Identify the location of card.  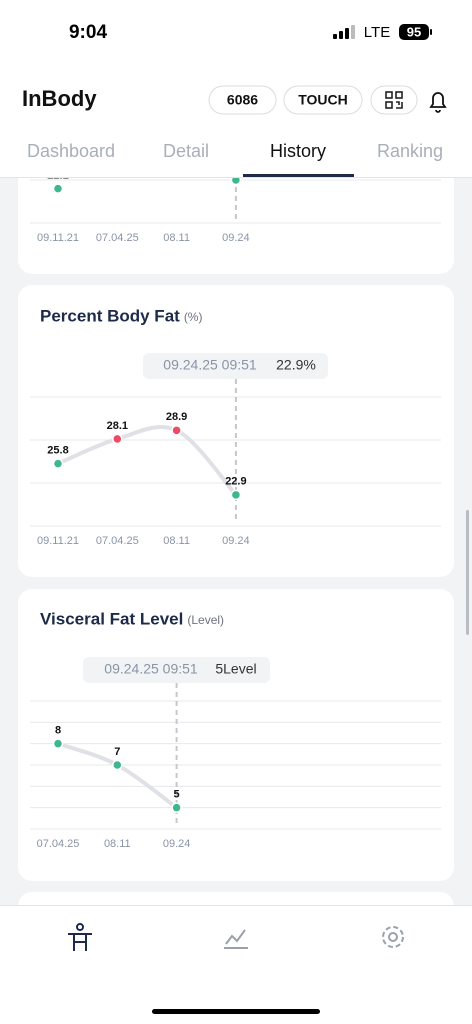
(236, 212).